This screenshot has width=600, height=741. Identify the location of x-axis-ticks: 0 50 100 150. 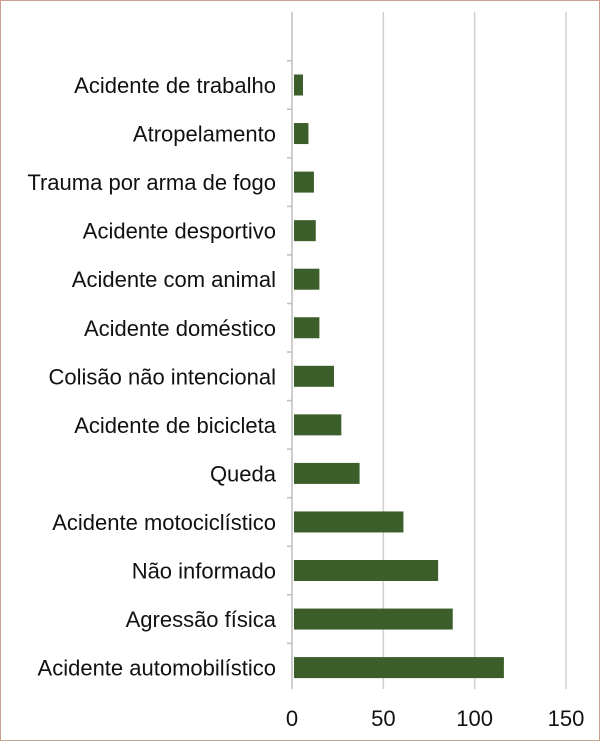
(435, 718).